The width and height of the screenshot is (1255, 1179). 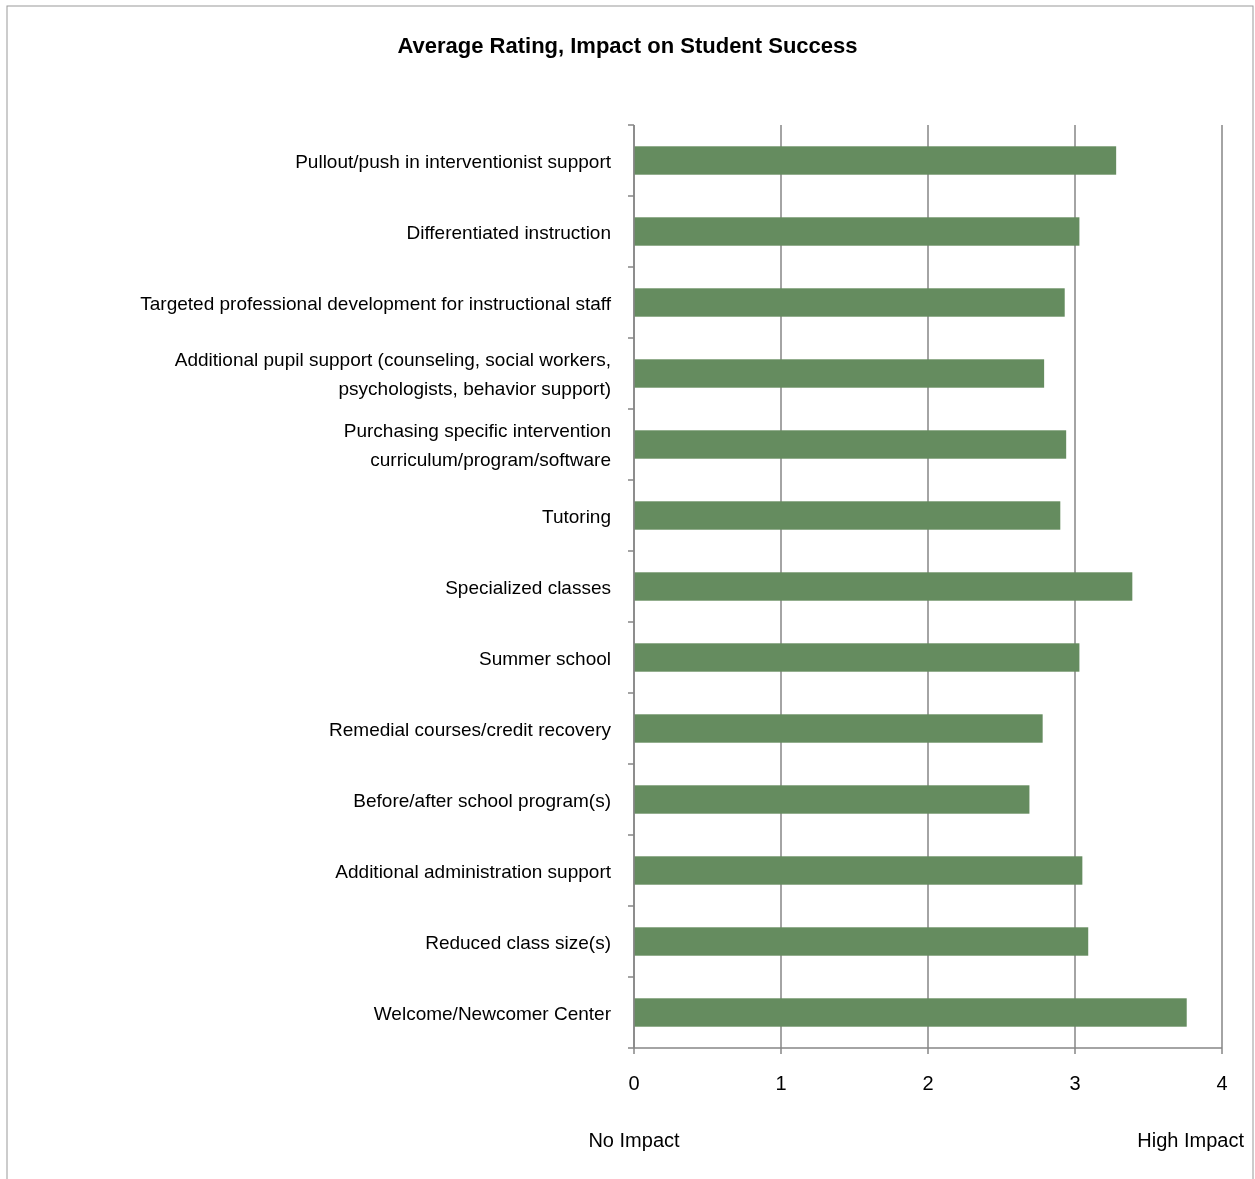 I want to click on y-tick-label: Additional administration support, so click(x=473, y=870).